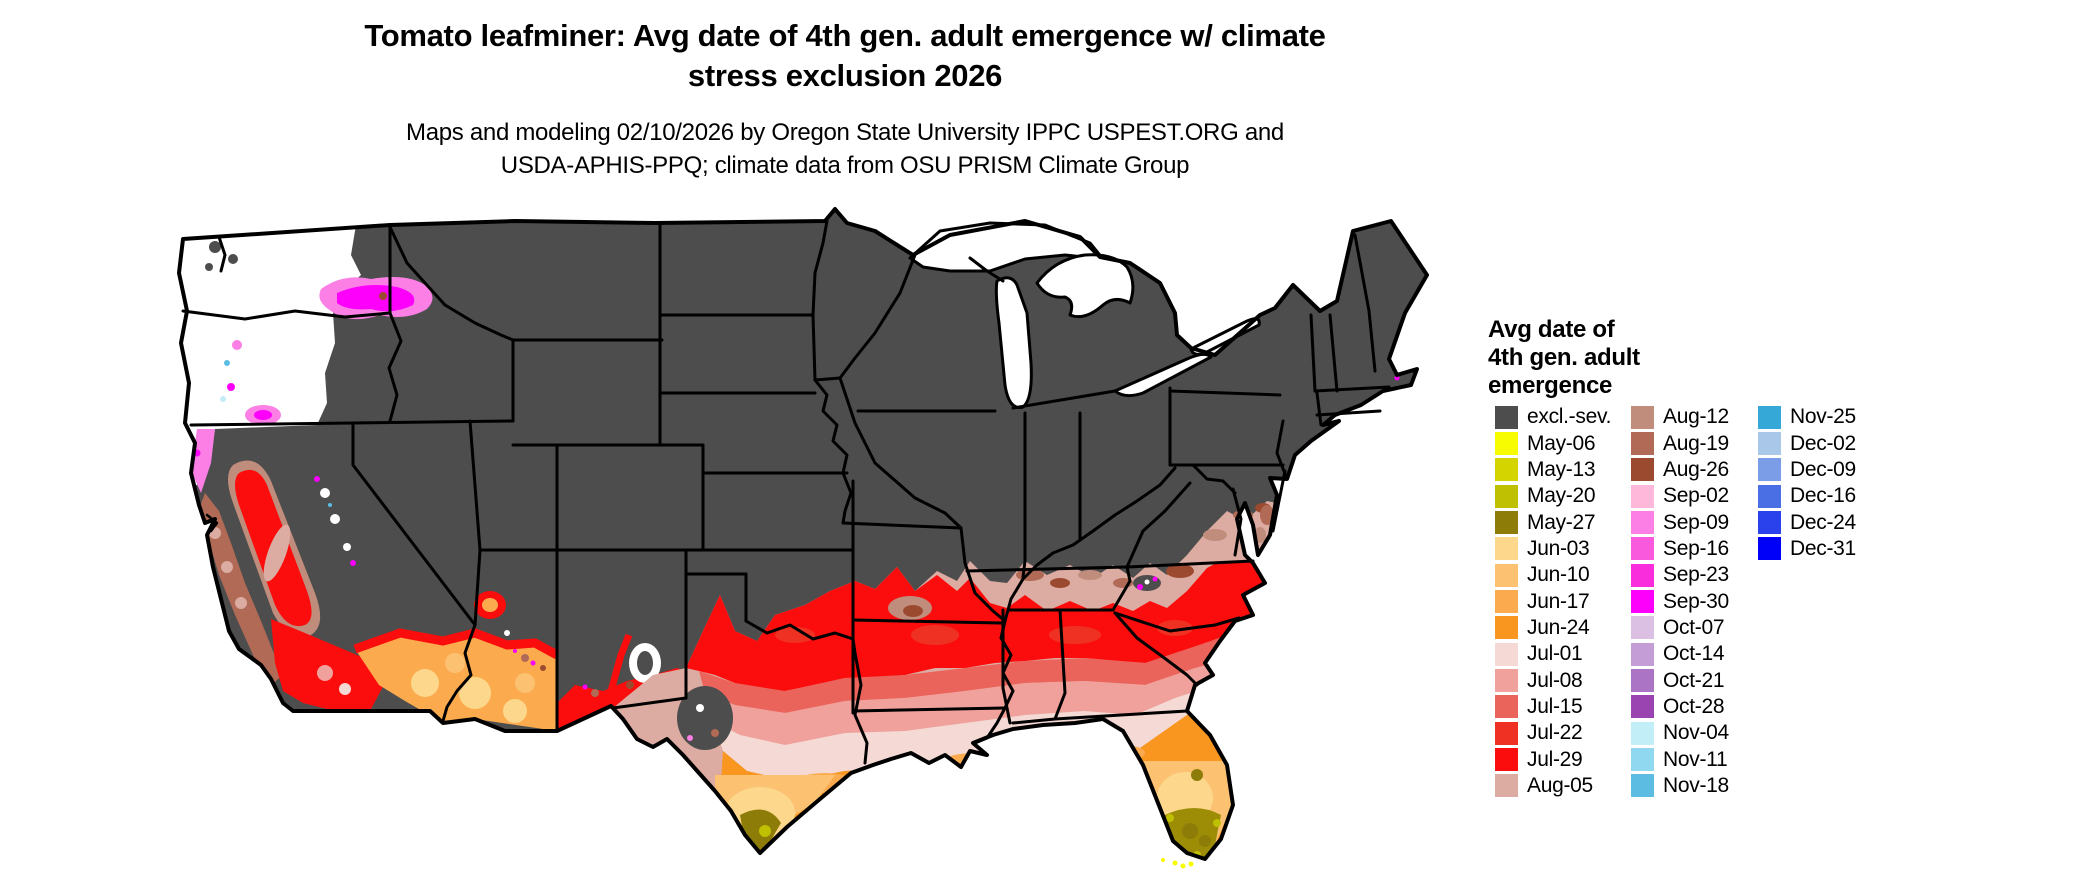 The image size is (2100, 892). I want to click on region-sierra-white, so click(335, 519).